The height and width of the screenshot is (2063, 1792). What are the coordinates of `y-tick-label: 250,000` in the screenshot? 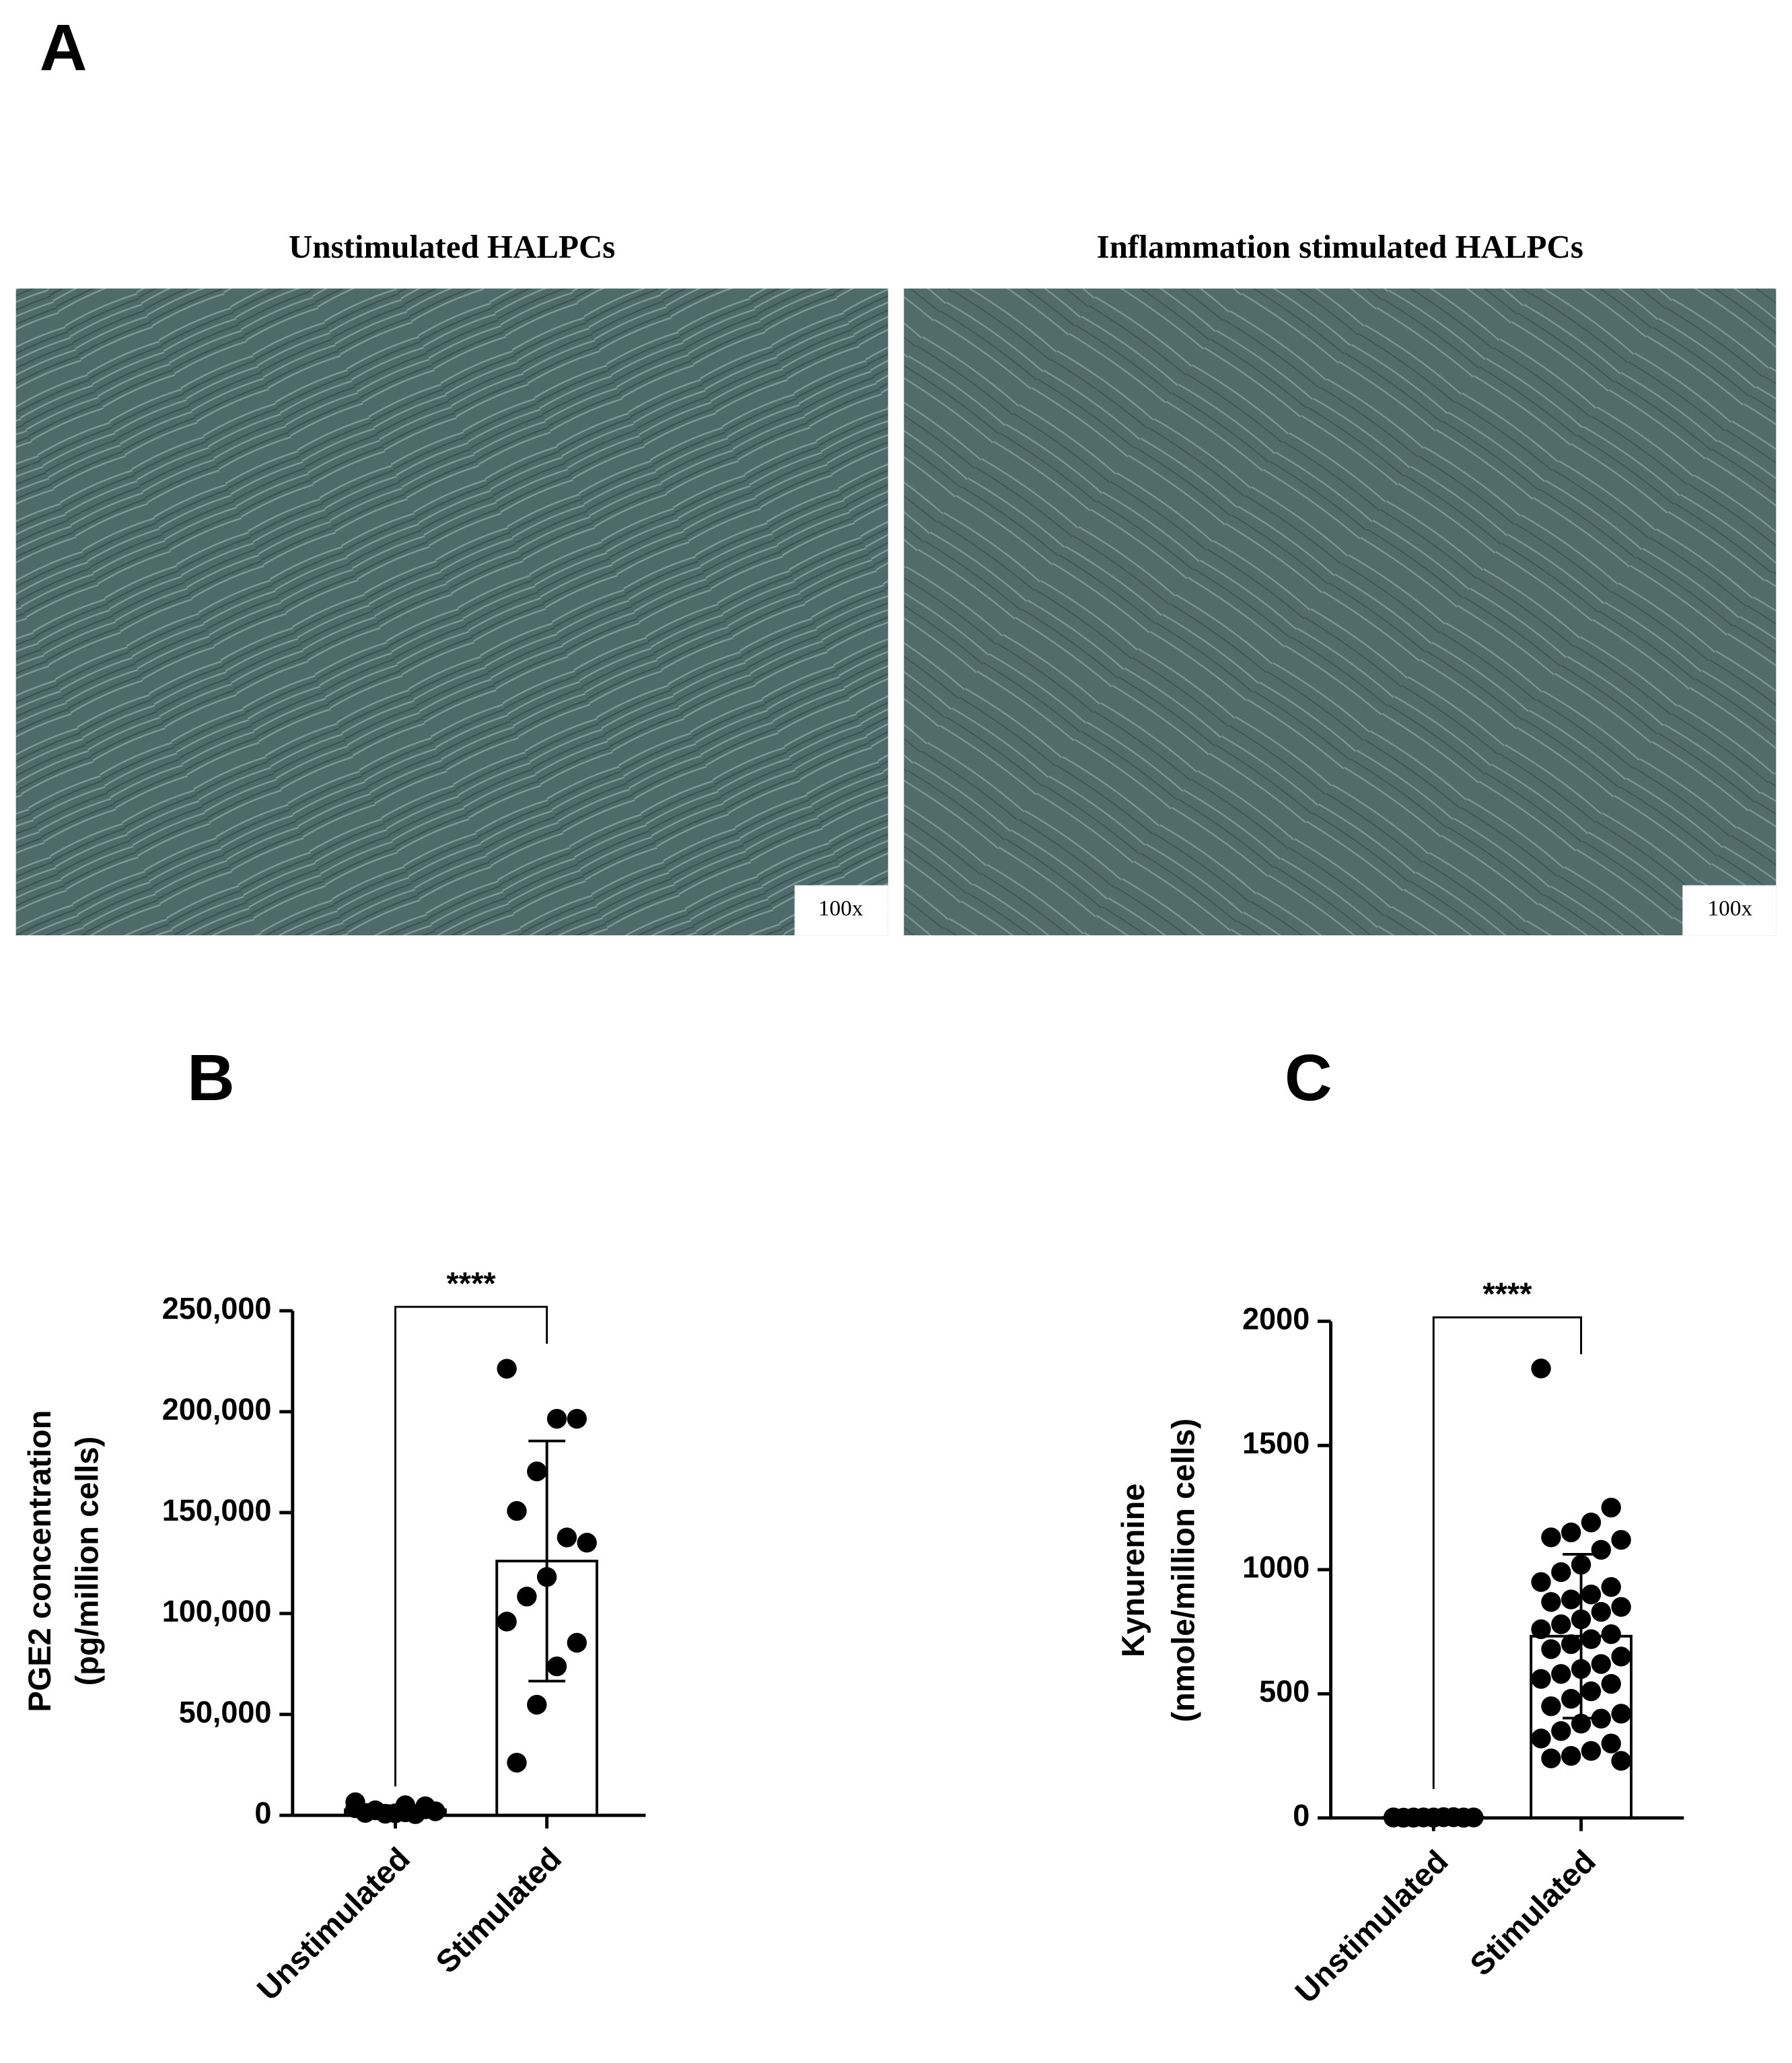 It's located at (217, 1309).